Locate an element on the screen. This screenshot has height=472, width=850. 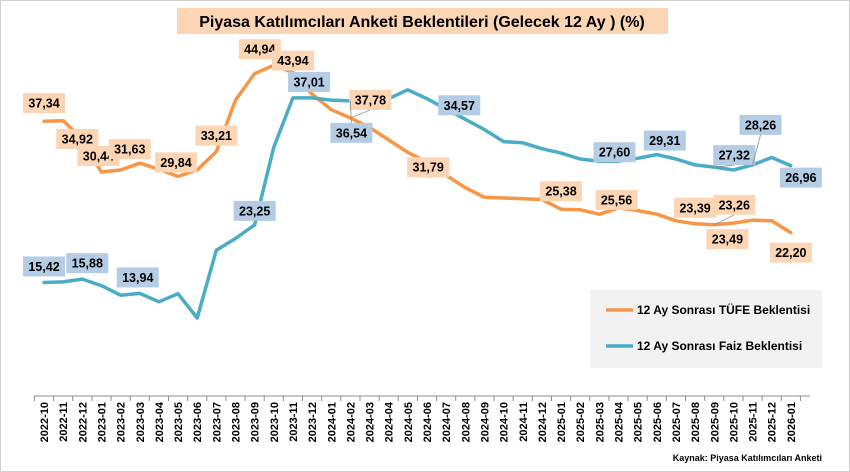
x-tick-label: 2023-08 is located at coordinates (237, 422).